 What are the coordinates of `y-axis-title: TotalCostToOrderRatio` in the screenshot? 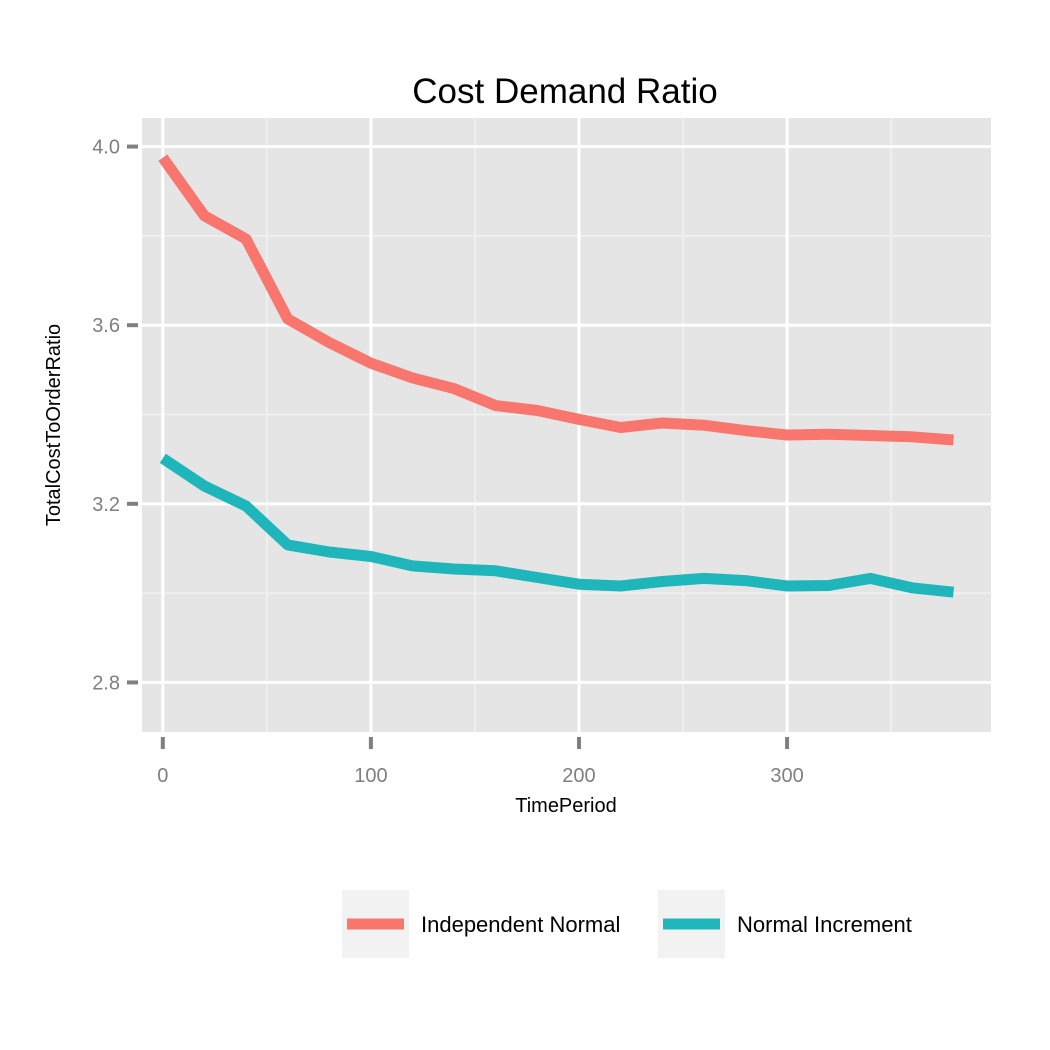 It's located at (54, 425).